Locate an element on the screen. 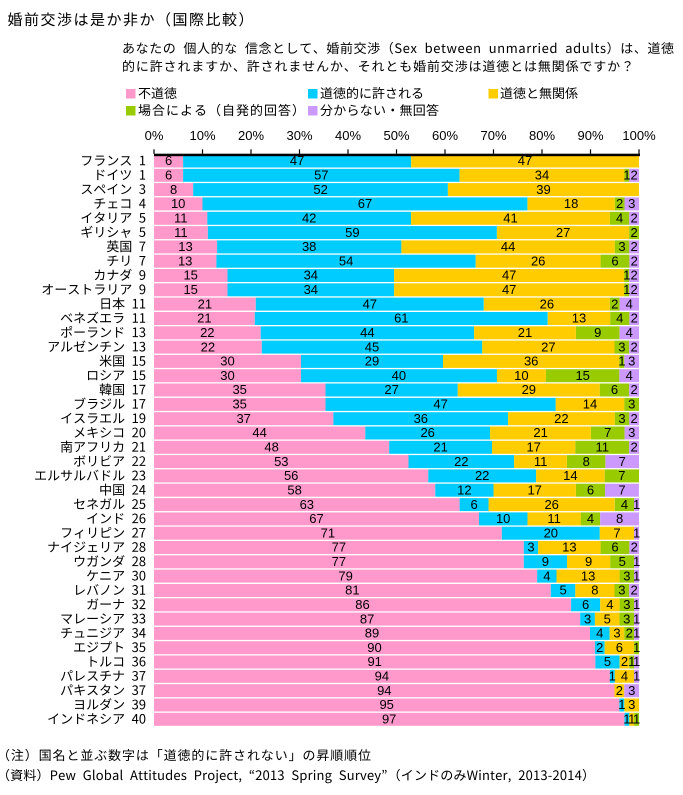 The width and height of the screenshot is (683, 795). svg-text: 61 is located at coordinates (401, 318).